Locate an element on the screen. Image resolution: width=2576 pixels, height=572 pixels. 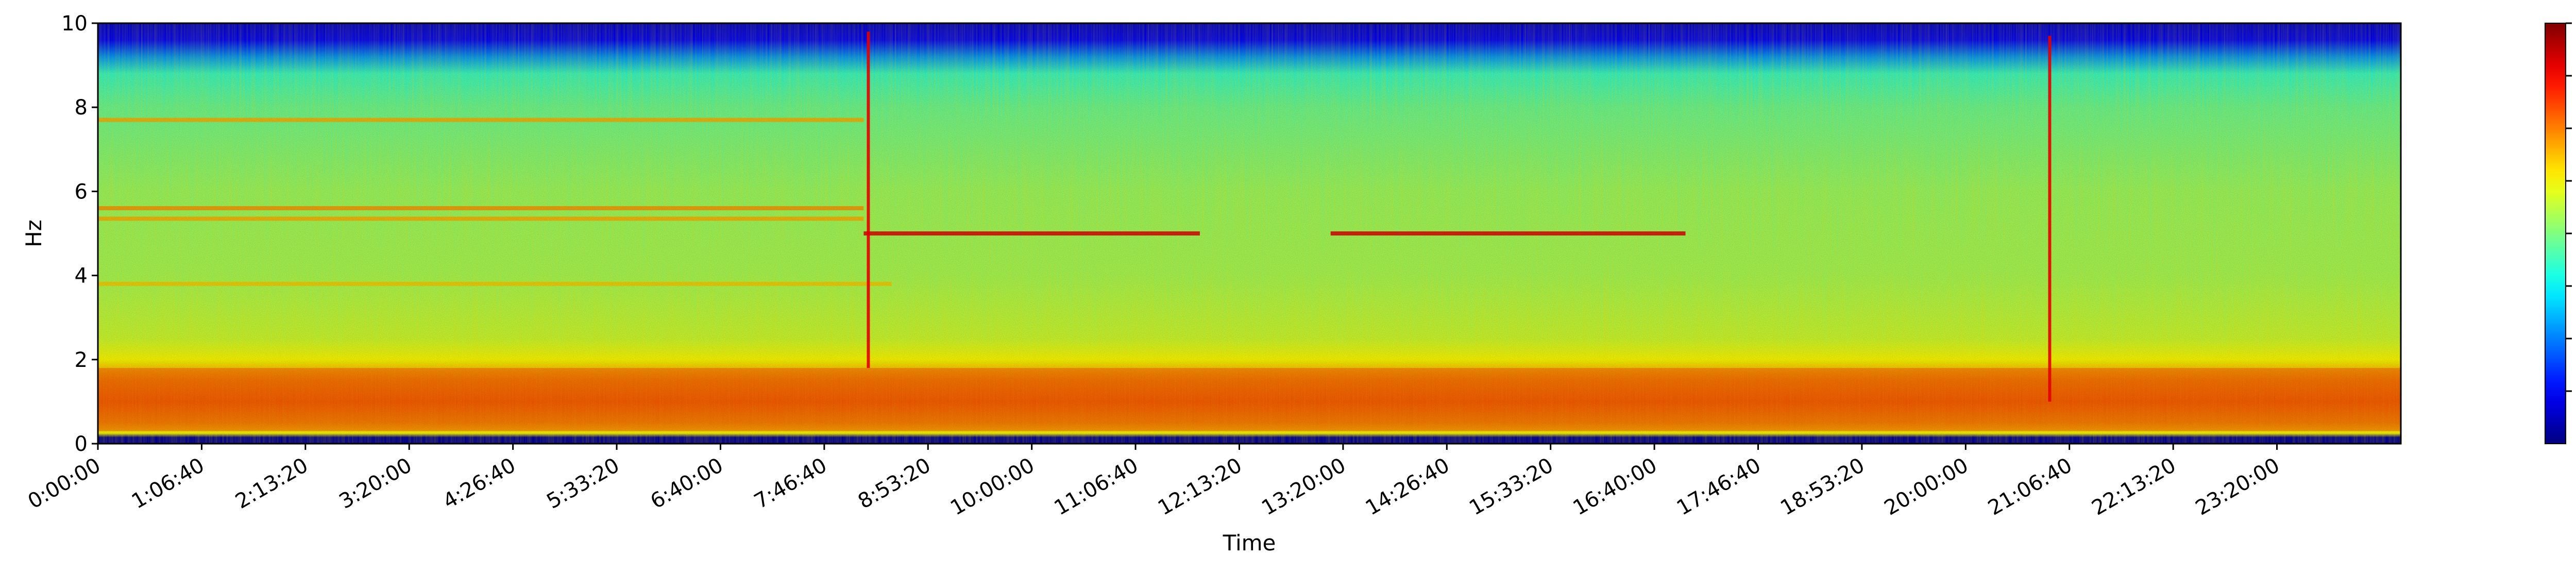
x-tick-label: 2:13:20 is located at coordinates (271, 483).